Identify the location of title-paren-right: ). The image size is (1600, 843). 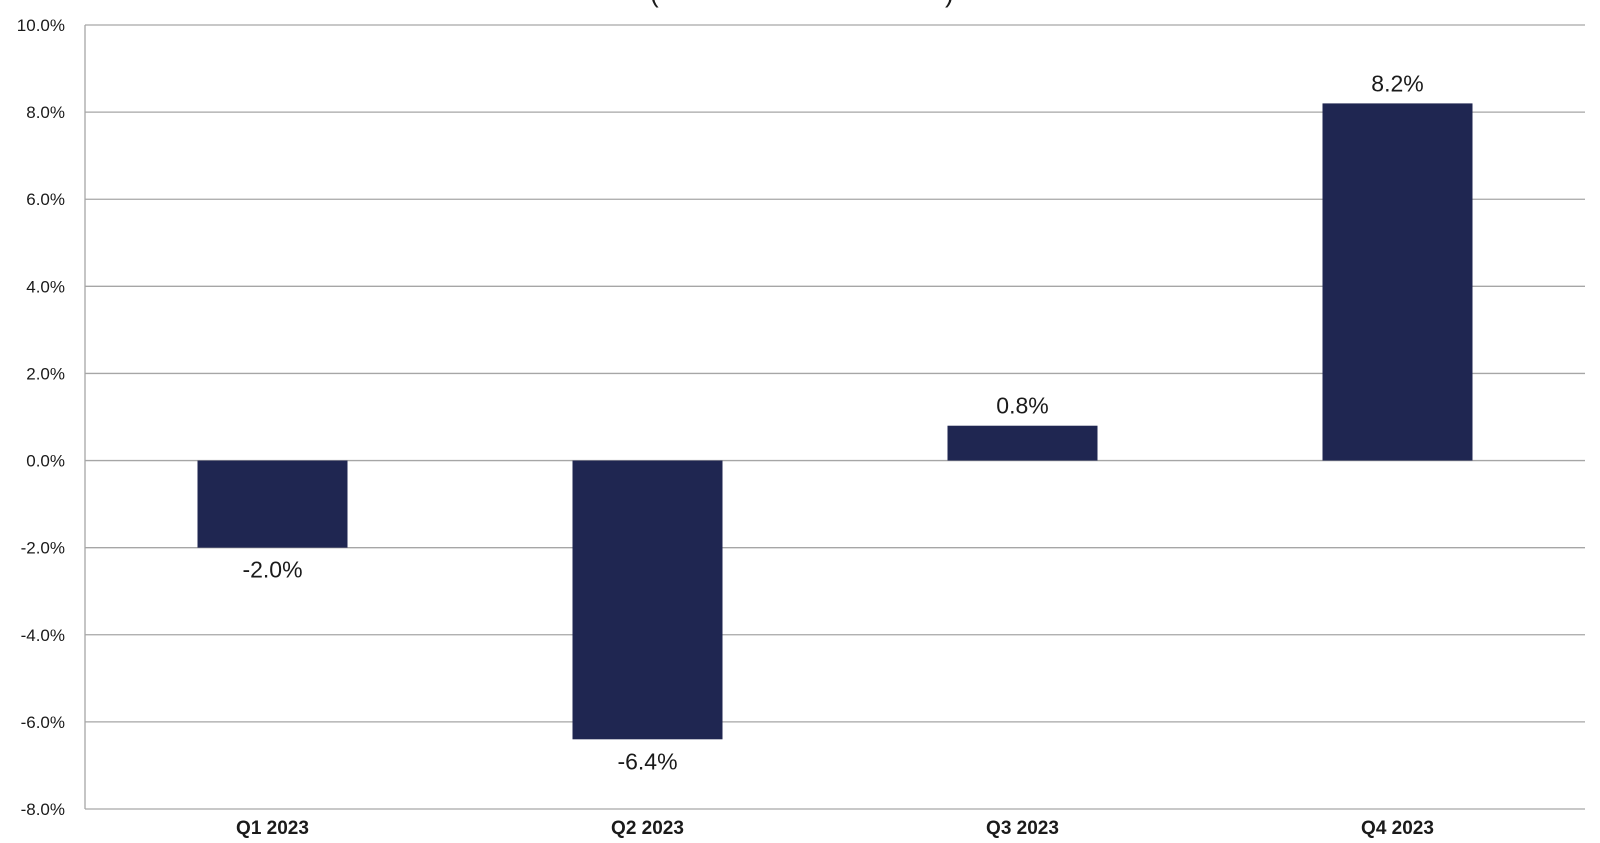
(949, 4).